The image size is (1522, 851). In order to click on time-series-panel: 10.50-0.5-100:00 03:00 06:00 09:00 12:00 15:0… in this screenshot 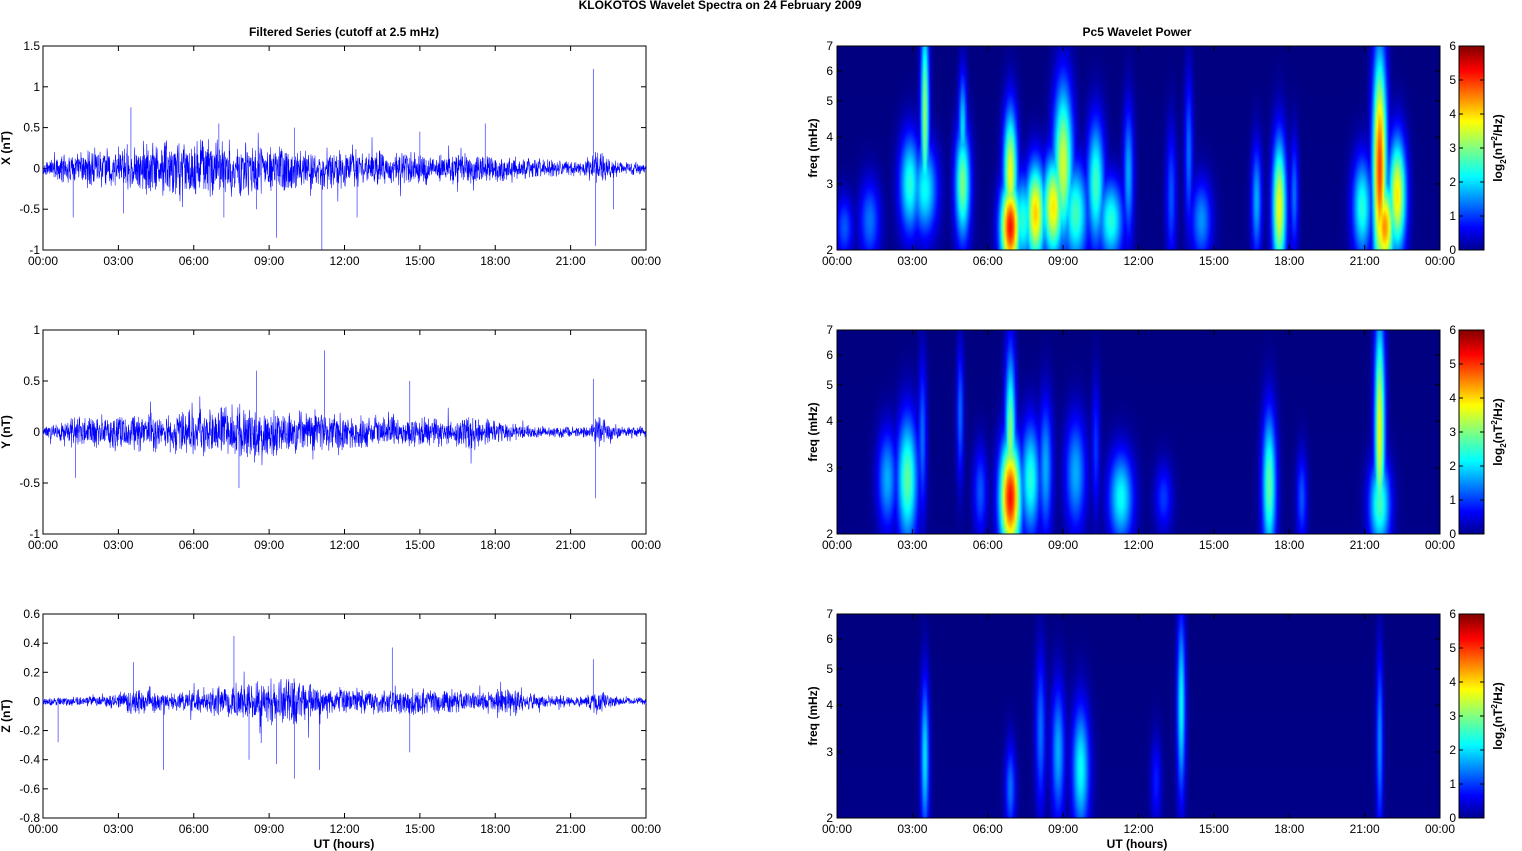, I will do `click(330, 437)`.